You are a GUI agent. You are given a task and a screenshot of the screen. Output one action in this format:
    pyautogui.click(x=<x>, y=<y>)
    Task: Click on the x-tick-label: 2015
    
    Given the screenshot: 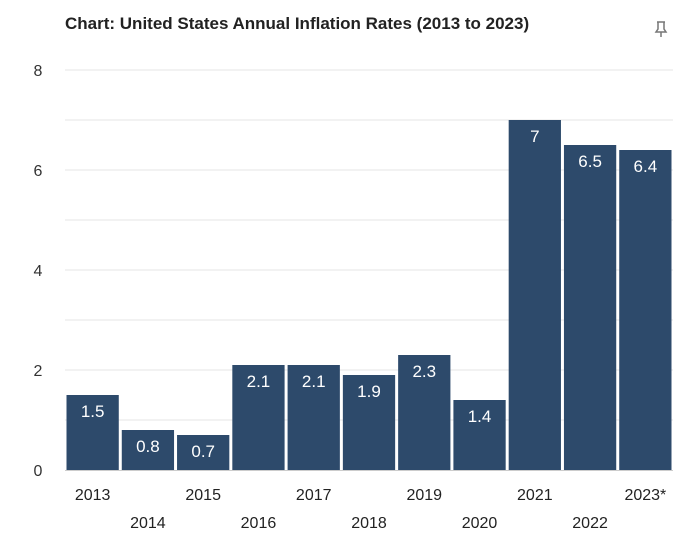 What is the action you would take?
    pyautogui.click(x=203, y=495)
    